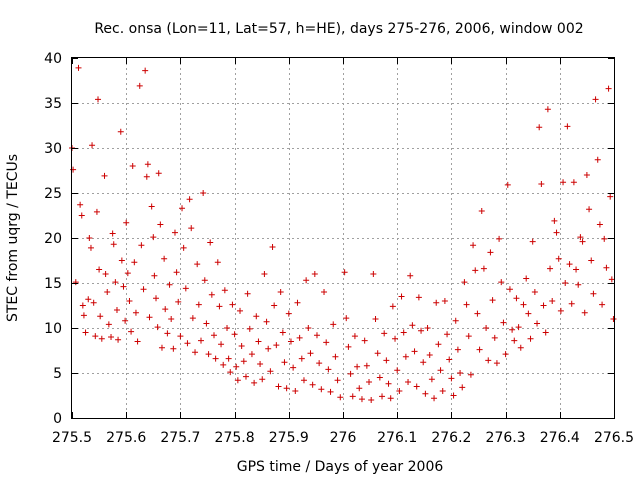 The image size is (640, 480). Describe the element at coordinates (451, 438) in the screenshot. I see `x-tick-label: 276.2` at that location.